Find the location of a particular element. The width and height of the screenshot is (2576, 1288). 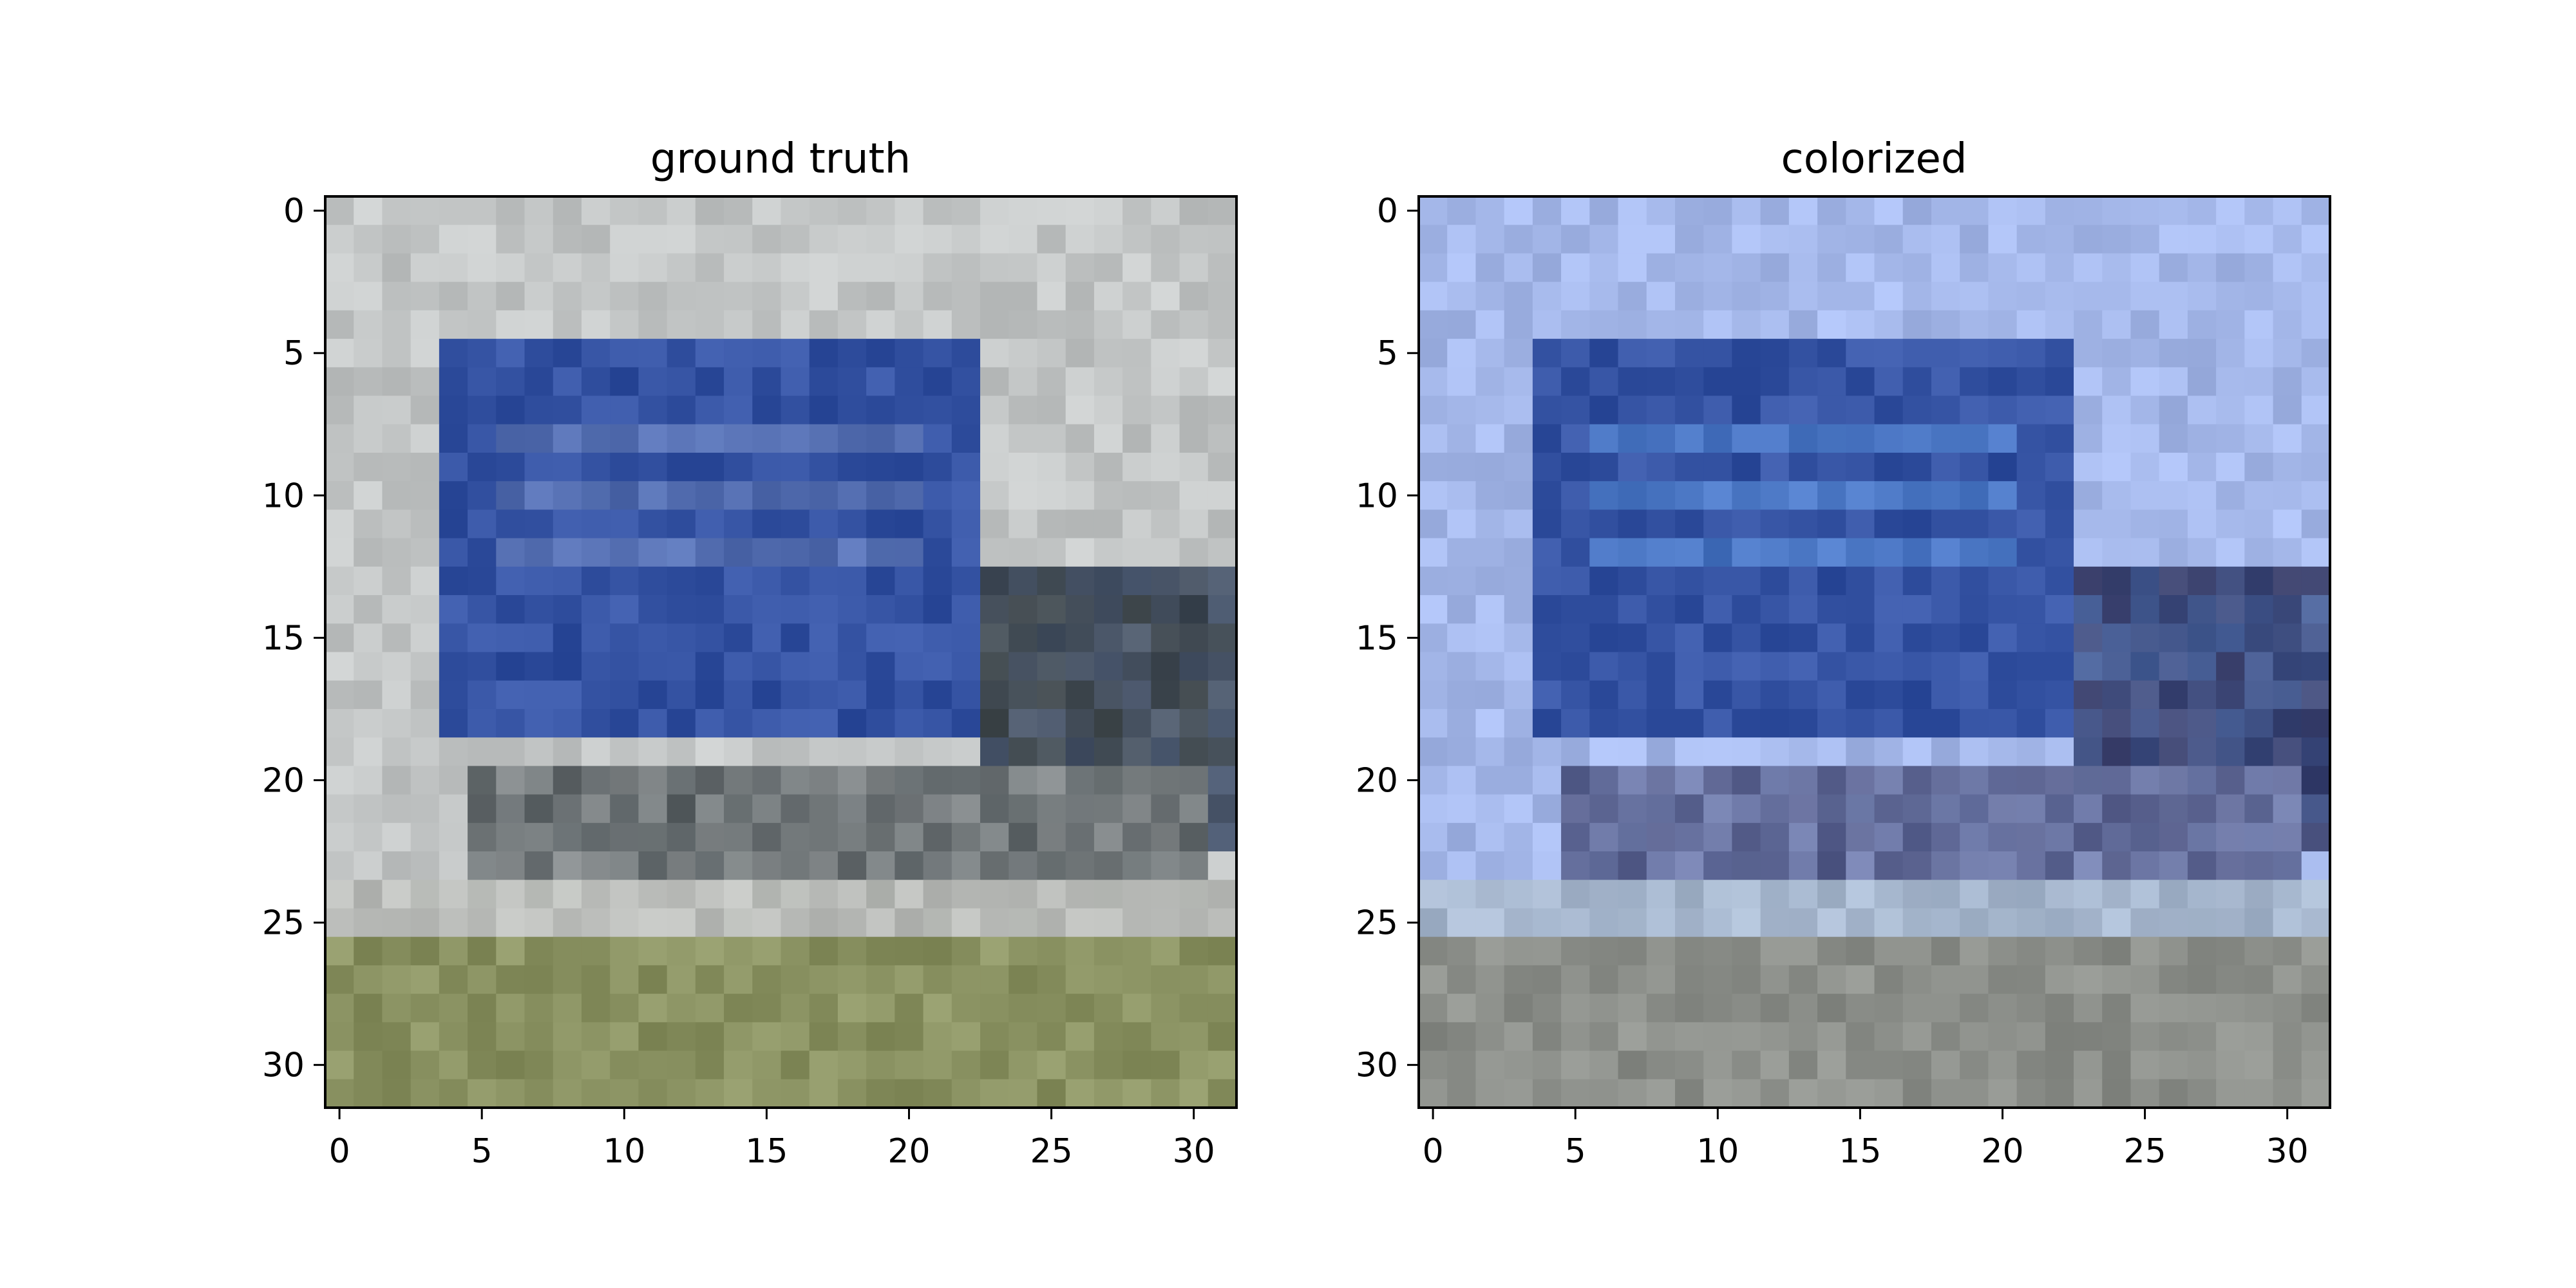

x-tick-label: 5 is located at coordinates (1576, 1151).